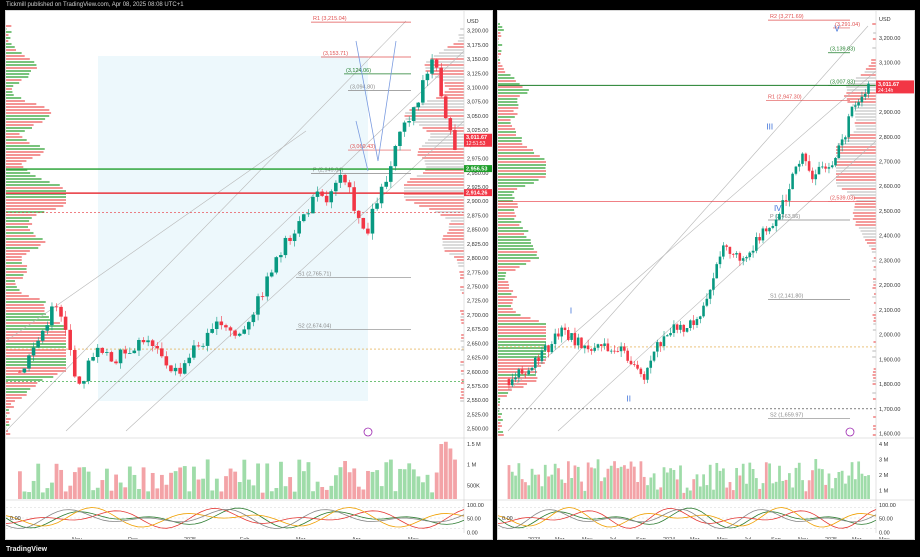  Describe the element at coordinates (477, 231) in the screenshot. I see `price-axis-tick: 2,850.00` at that location.